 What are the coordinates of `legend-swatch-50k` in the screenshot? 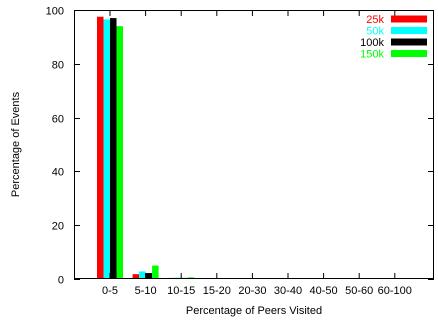 It's located at (409, 30).